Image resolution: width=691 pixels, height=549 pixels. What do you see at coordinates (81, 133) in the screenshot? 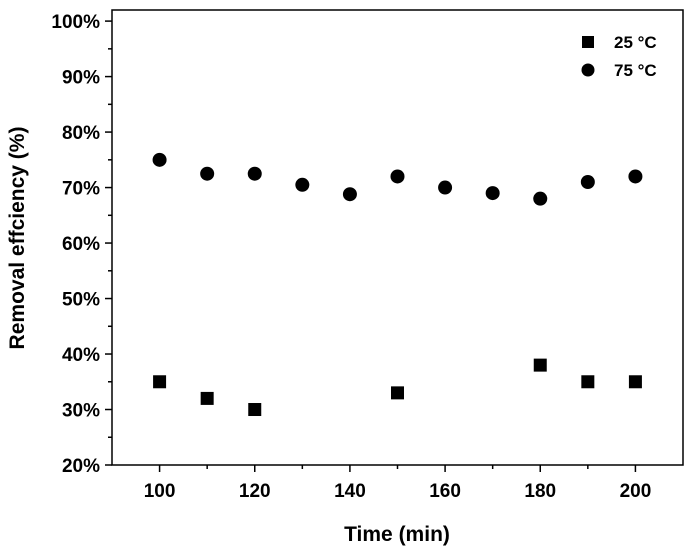
I see `y-tick-label: 80%` at bounding box center [81, 133].